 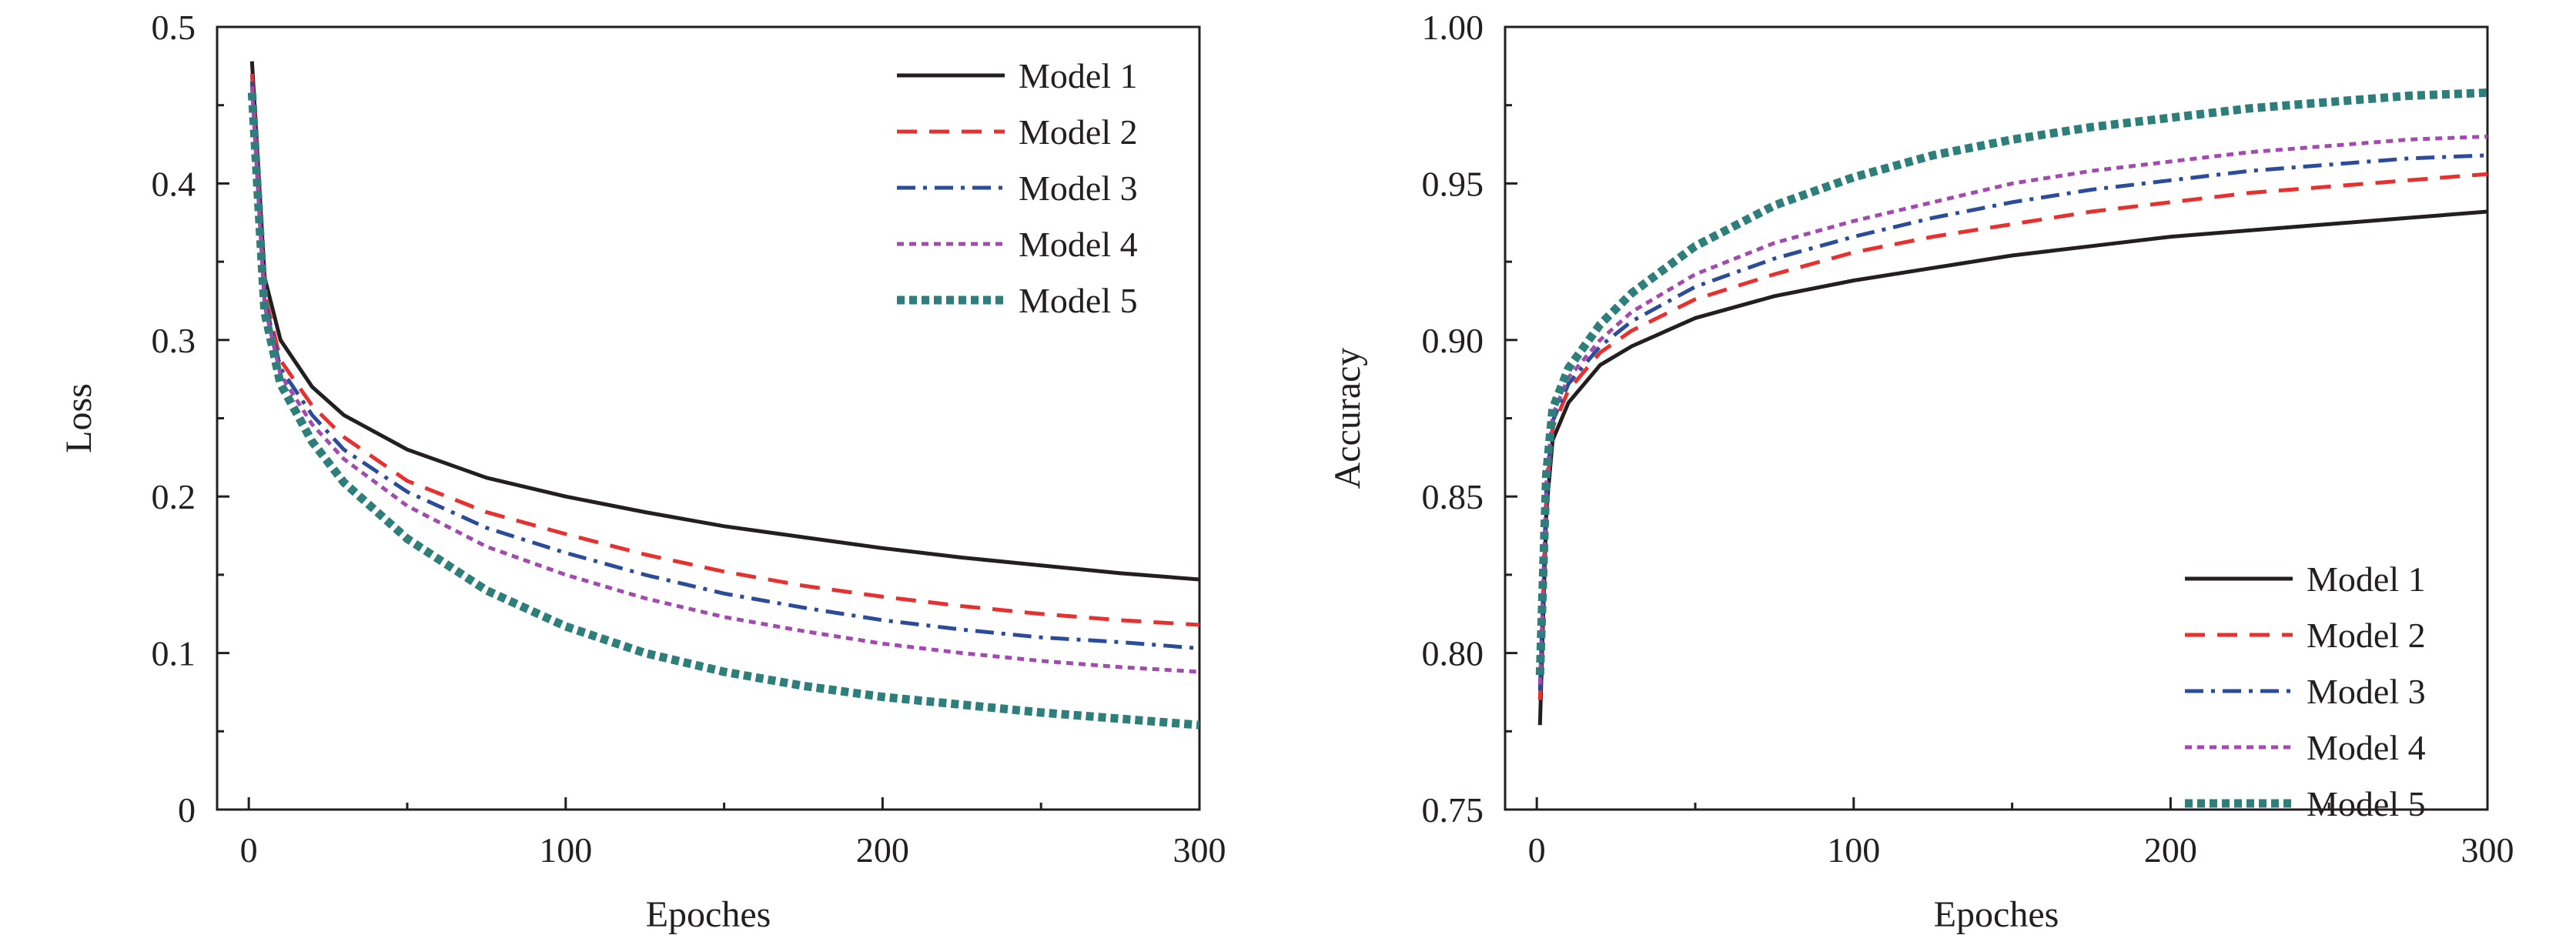 I want to click on y-tick-label: 0.5, so click(x=174, y=27).